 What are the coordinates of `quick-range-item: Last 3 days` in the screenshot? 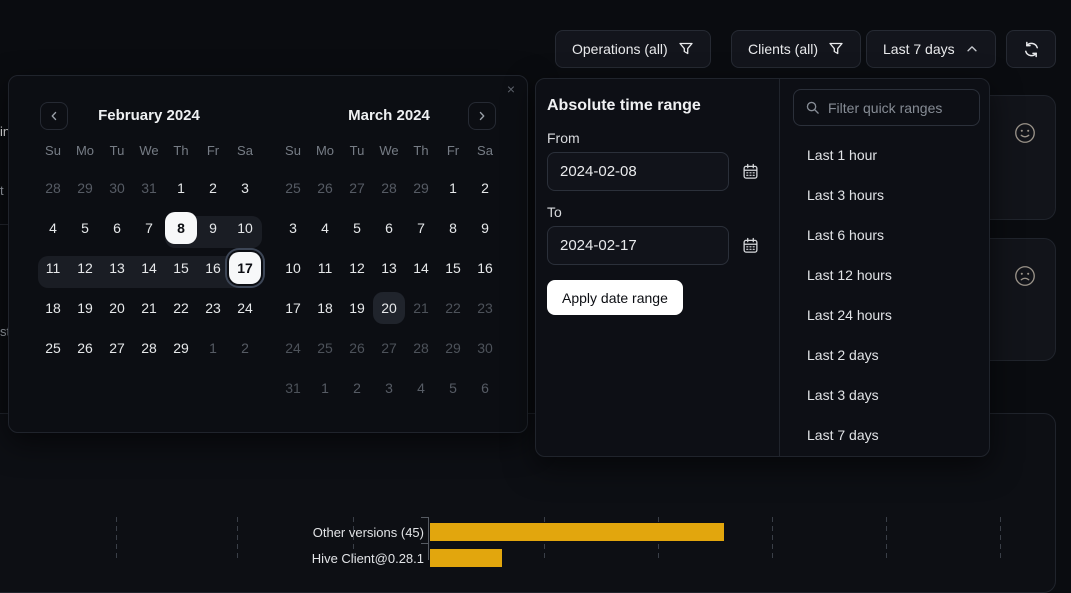 It's located at (843, 395).